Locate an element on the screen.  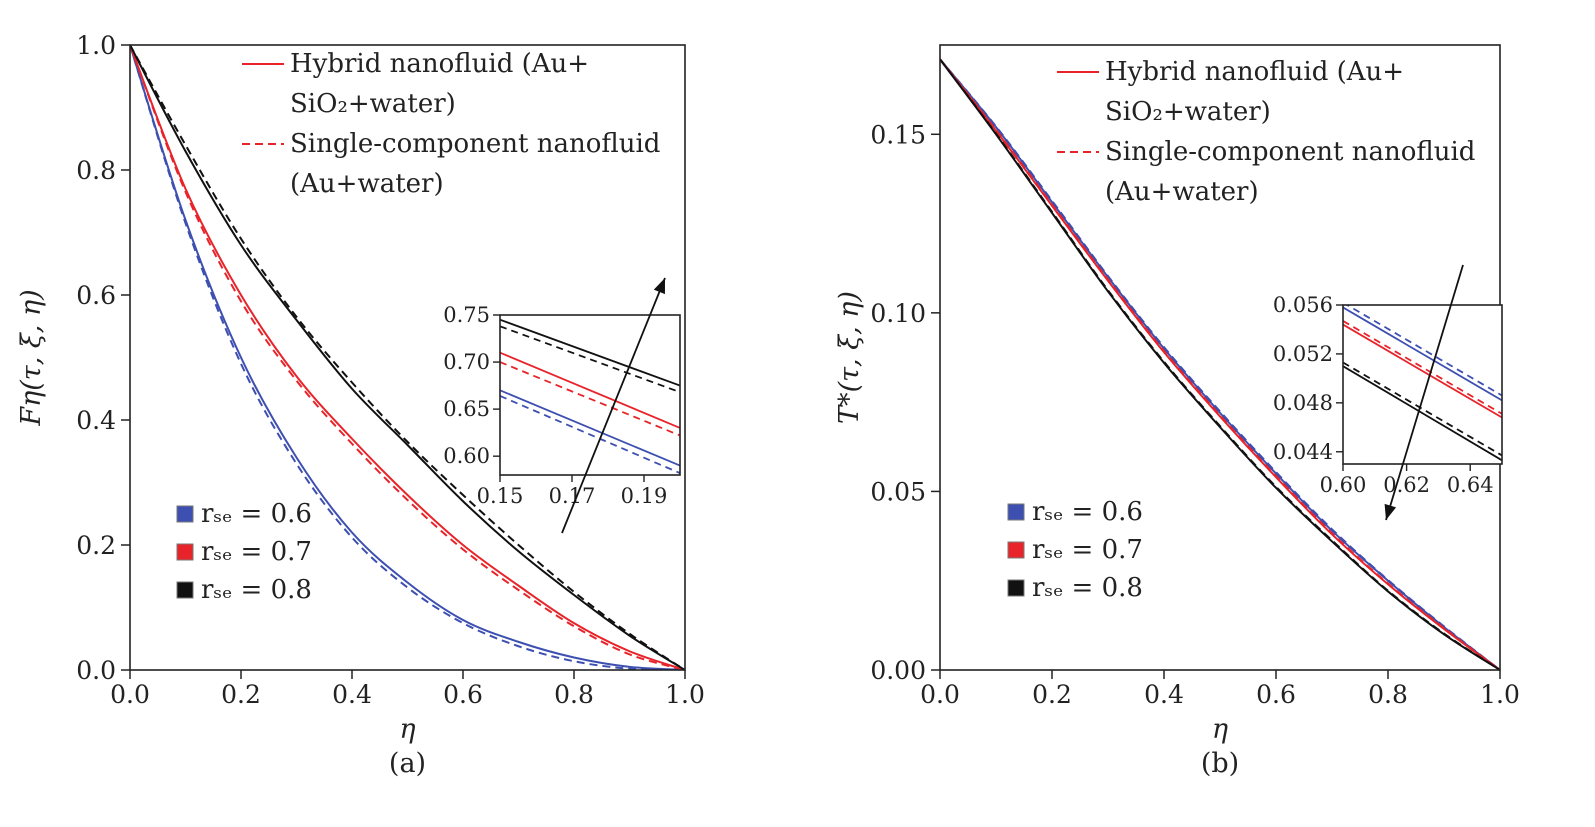
inset-x-tick-label: 0.64 is located at coordinates (1470, 485).